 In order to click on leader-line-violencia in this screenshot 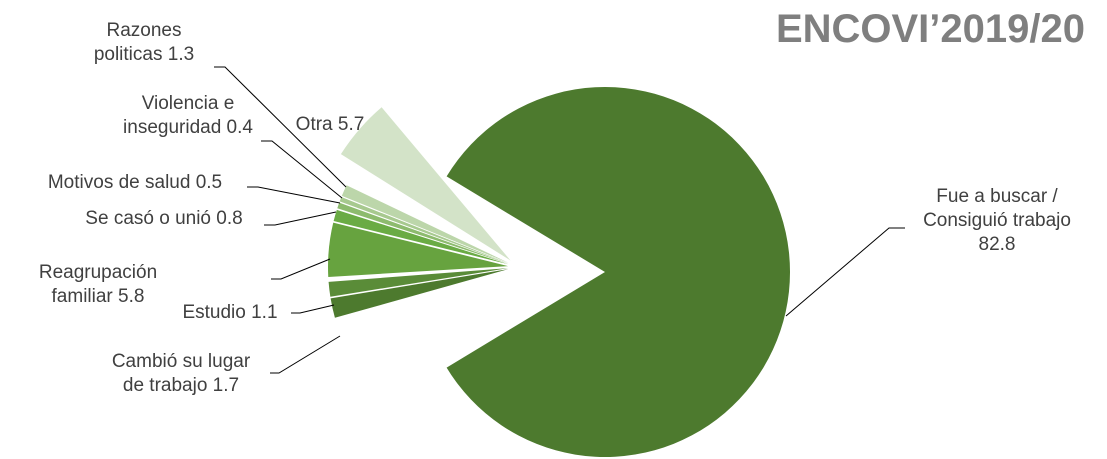, I will do `click(302, 169)`.